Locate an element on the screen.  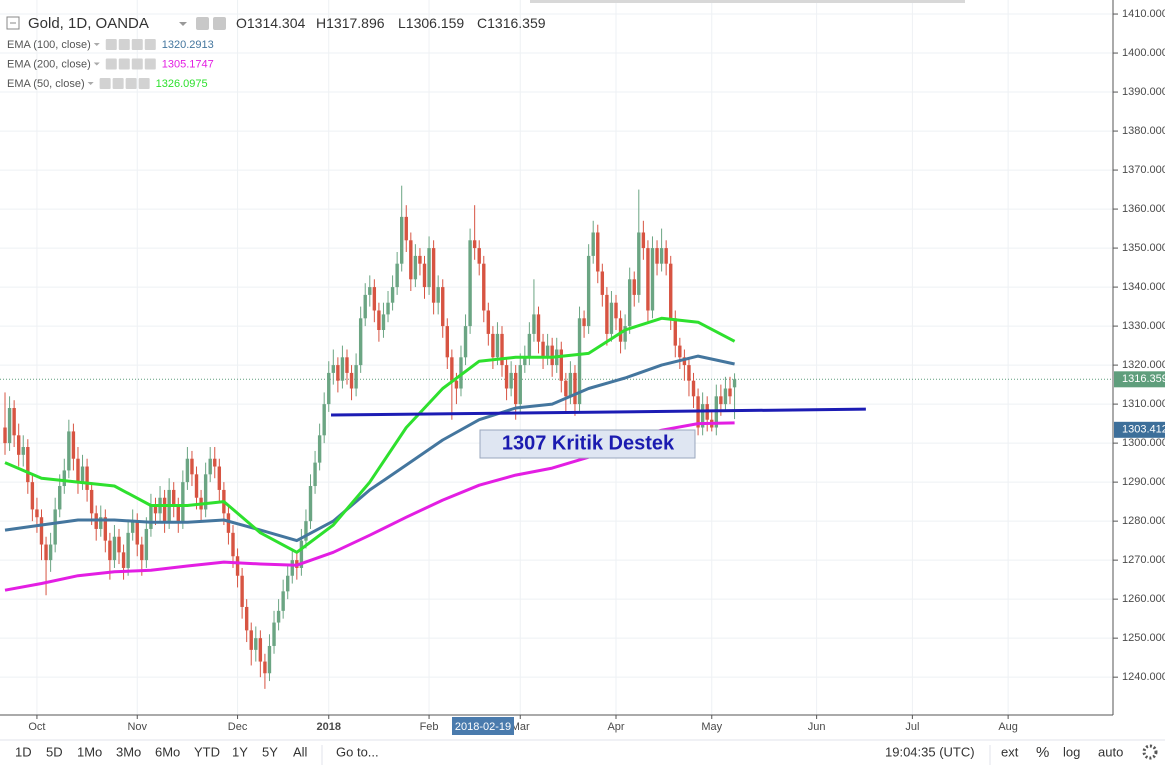
ohlc-readout: O1314.304 H1317.896 L1306.159 C1316.359 is located at coordinates (391, 23).